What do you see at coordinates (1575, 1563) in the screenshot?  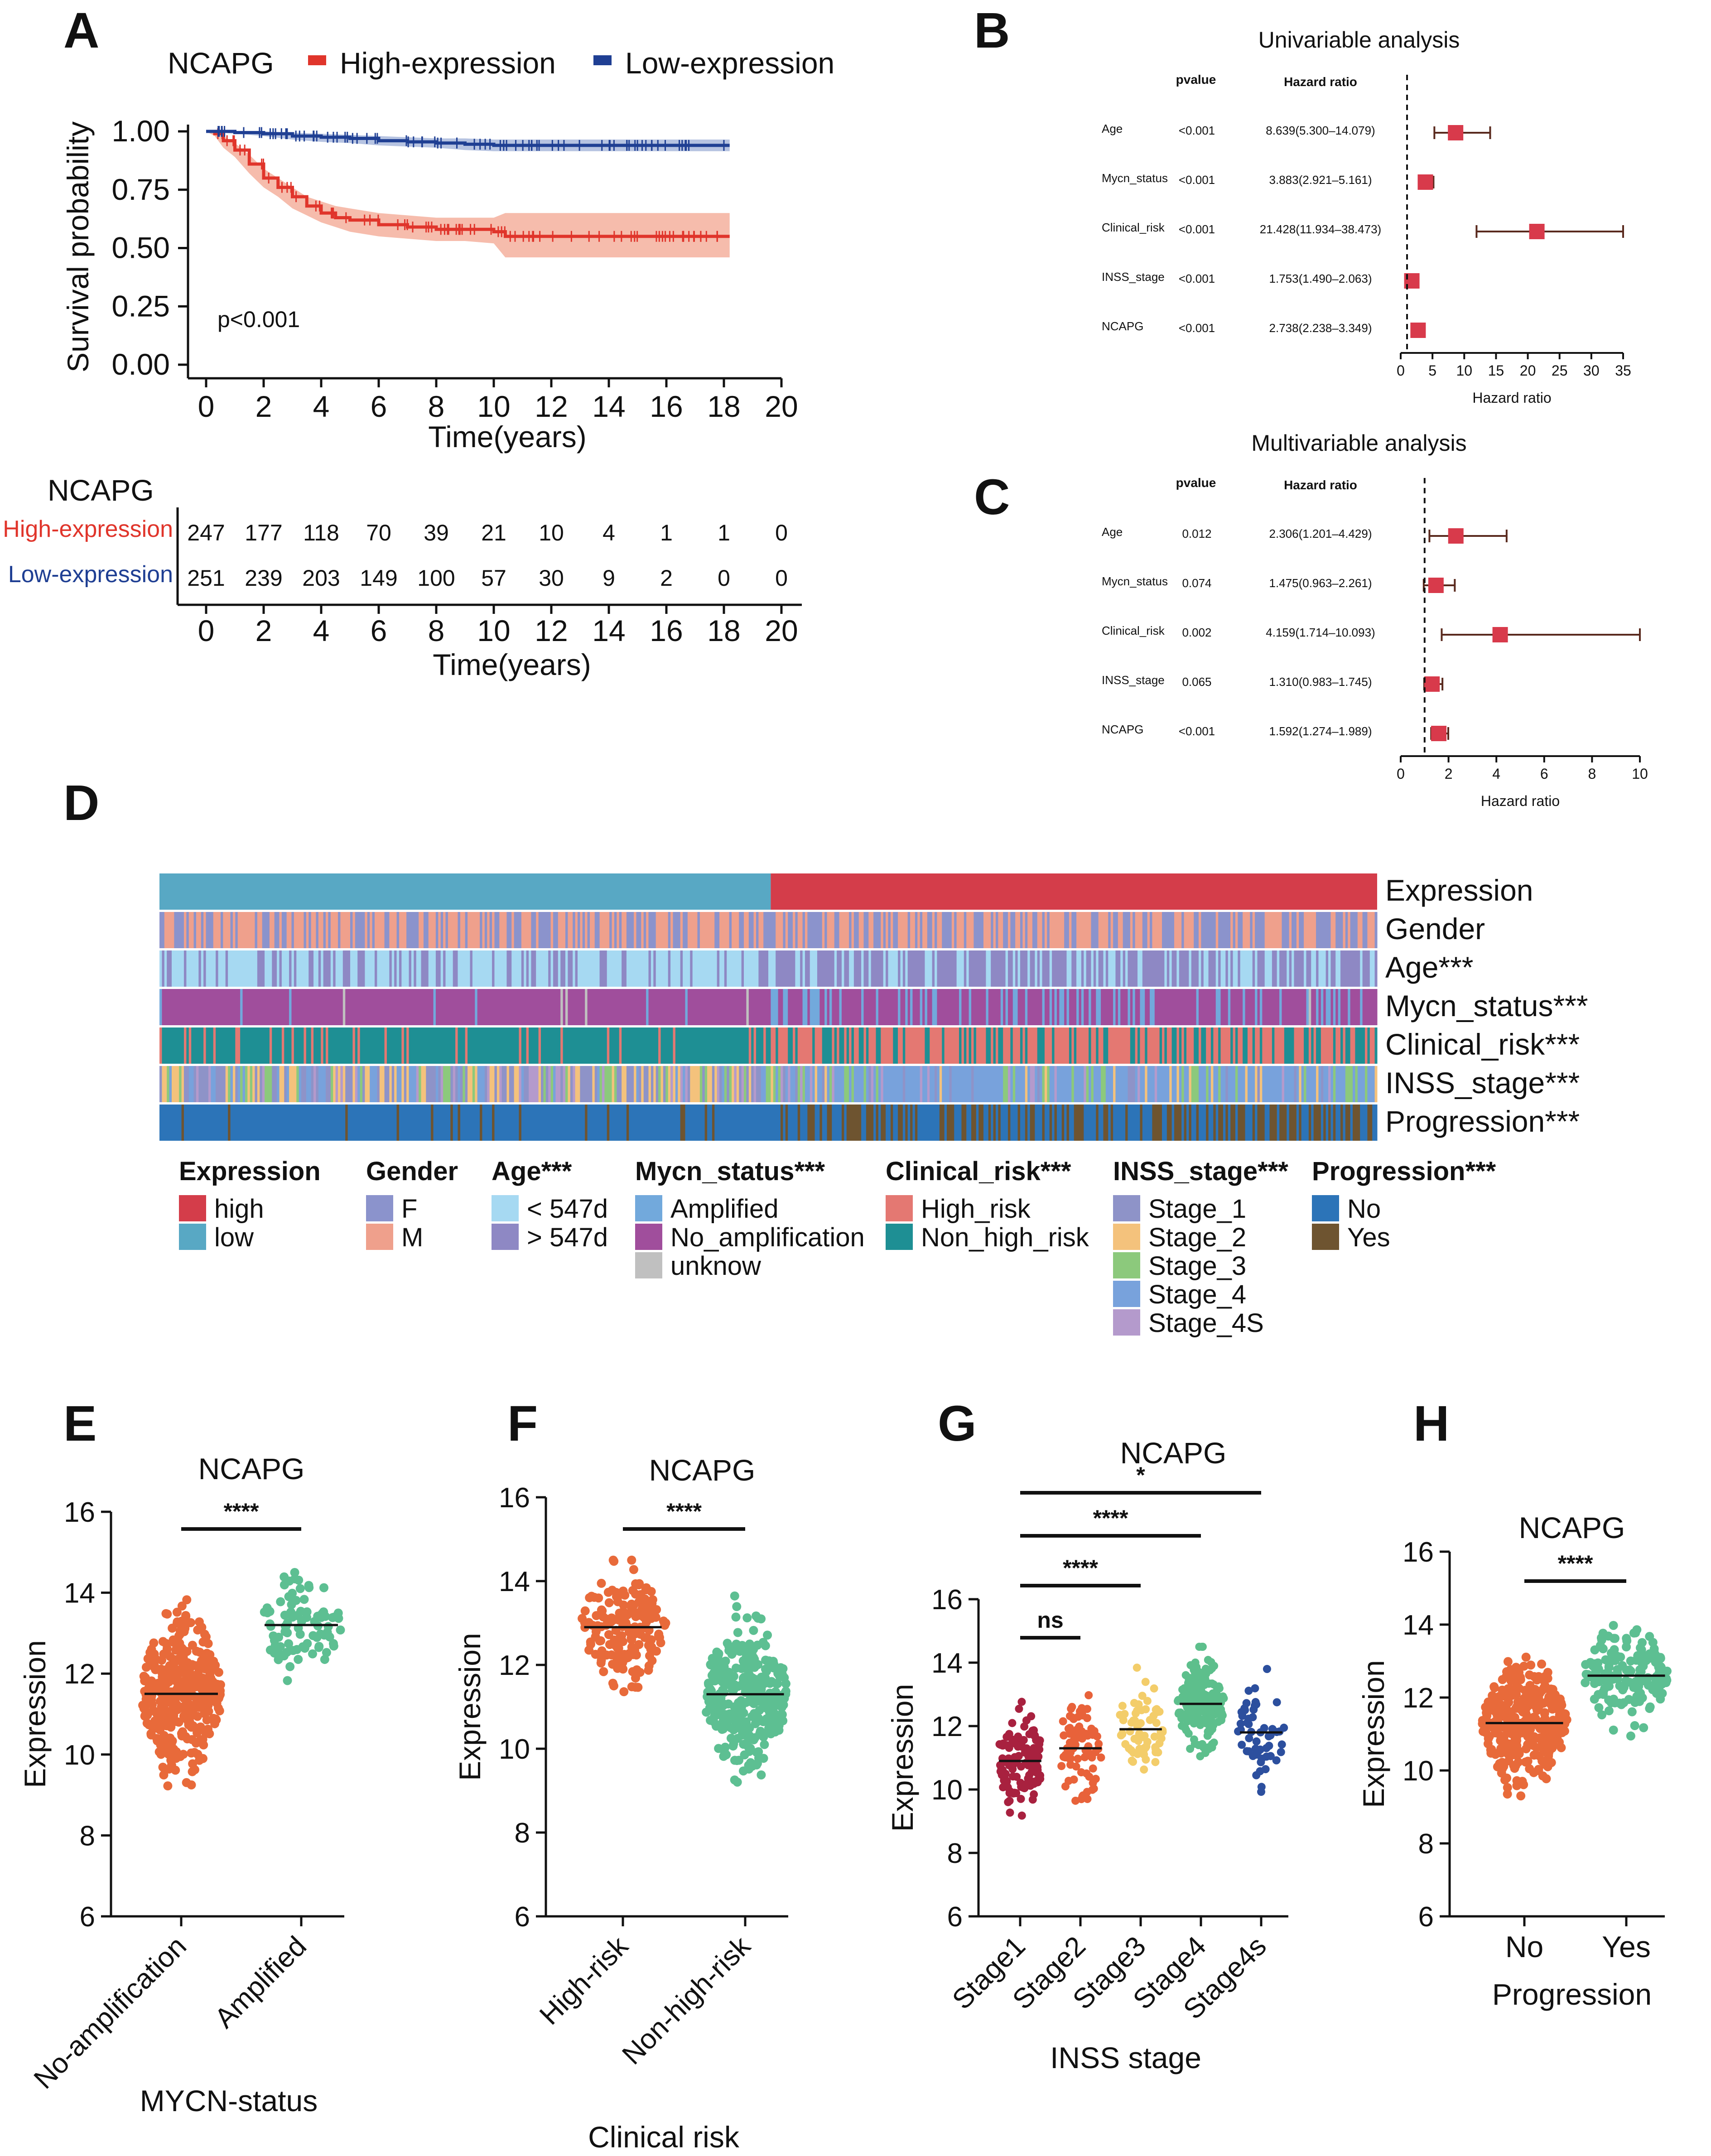 I see `significance-label: ****` at bounding box center [1575, 1563].